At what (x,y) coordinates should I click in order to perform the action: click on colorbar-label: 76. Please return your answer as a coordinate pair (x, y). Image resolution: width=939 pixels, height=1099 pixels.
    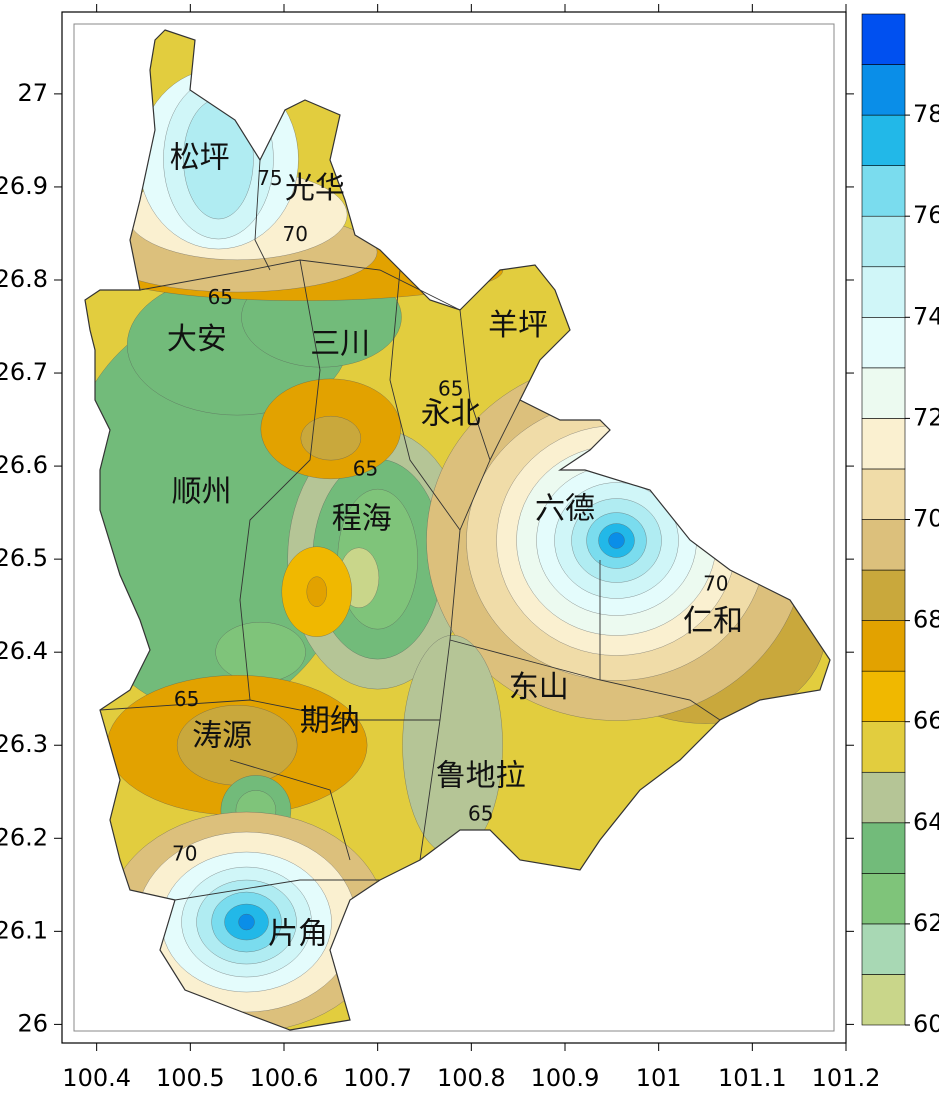
    Looking at the image, I should click on (926, 215).